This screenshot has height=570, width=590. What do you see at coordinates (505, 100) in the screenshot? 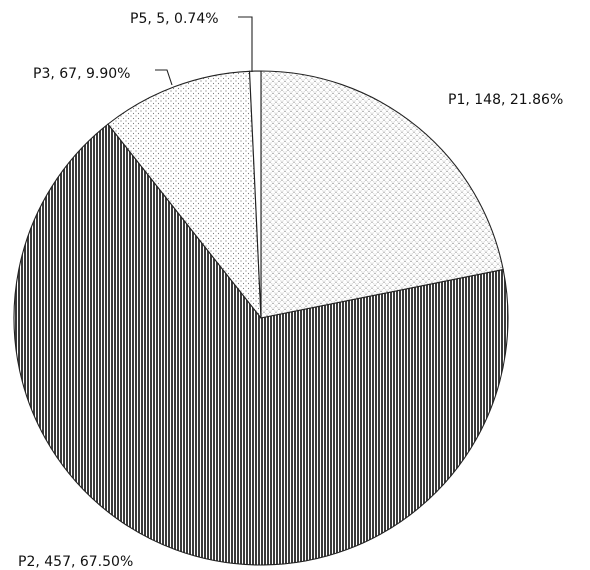
I see `slice-label-p1: P1, 148, 21.86%` at bounding box center [505, 100].